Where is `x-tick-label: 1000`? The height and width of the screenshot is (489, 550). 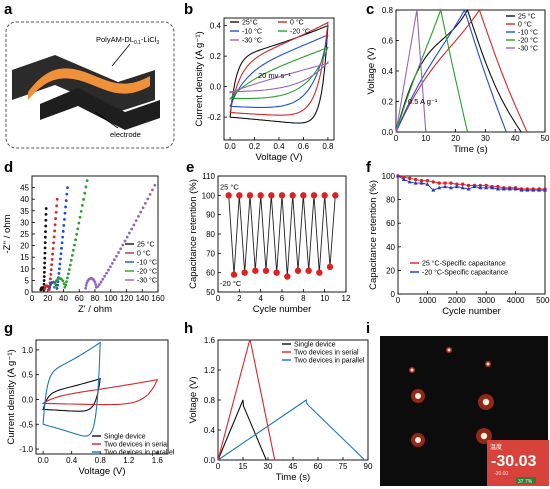 x-tick-label: 1000 is located at coordinates (428, 300).